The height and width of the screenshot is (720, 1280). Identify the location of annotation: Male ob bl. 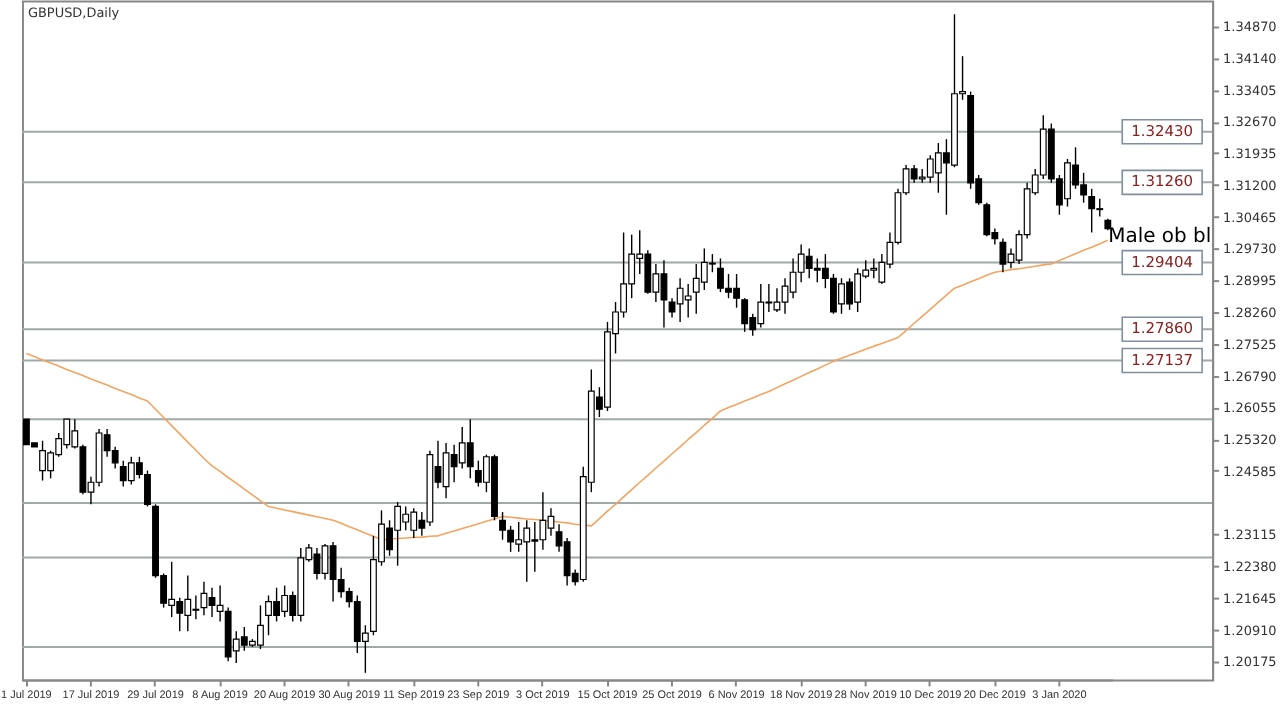
(1160, 237).